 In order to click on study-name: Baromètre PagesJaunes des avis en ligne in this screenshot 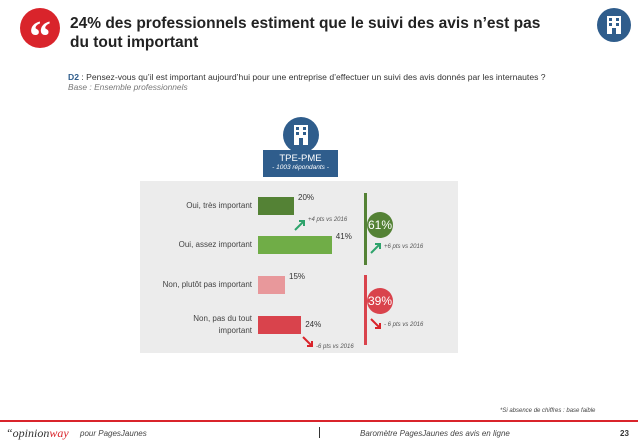, I will do `click(435, 433)`.